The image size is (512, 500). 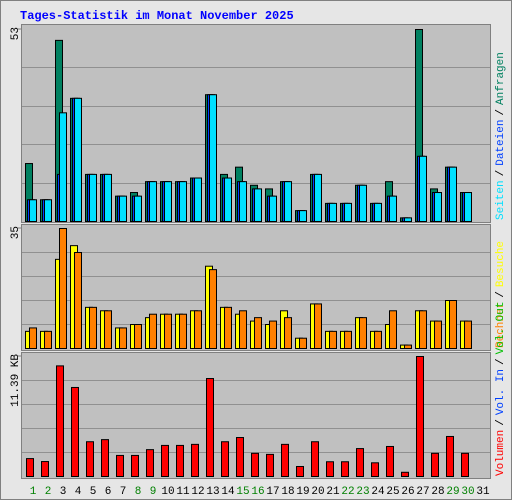 I want to click on legend-entry: Volumen, so click(x=501, y=453).